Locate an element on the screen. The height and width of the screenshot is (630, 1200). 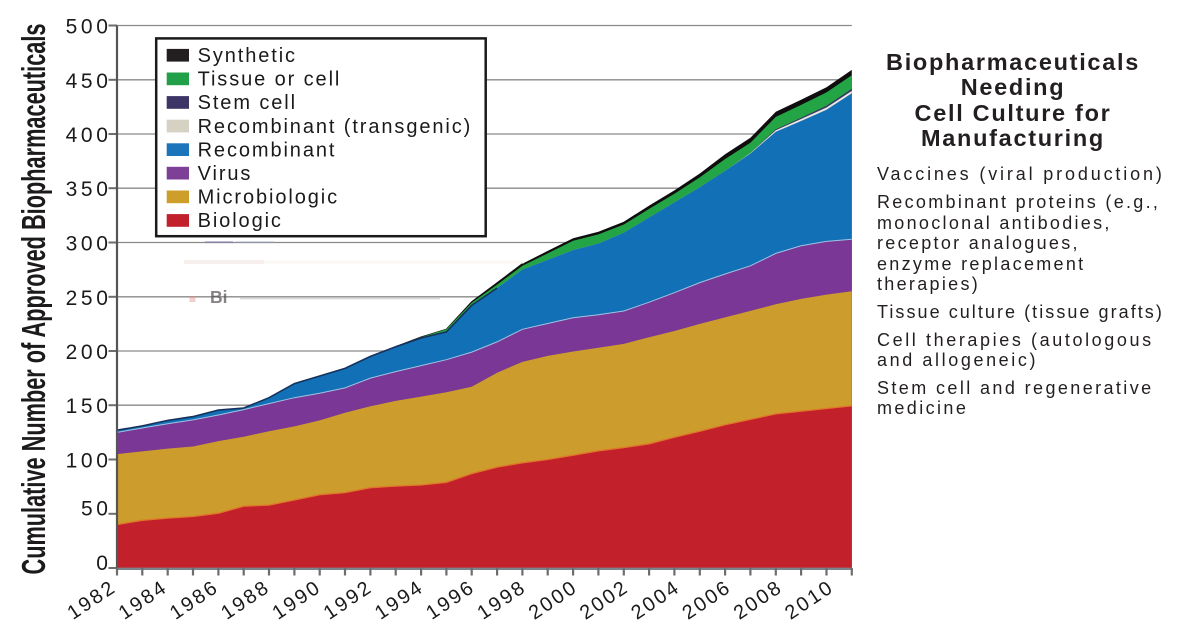
svg-text: 2000 is located at coordinates (553, 600).